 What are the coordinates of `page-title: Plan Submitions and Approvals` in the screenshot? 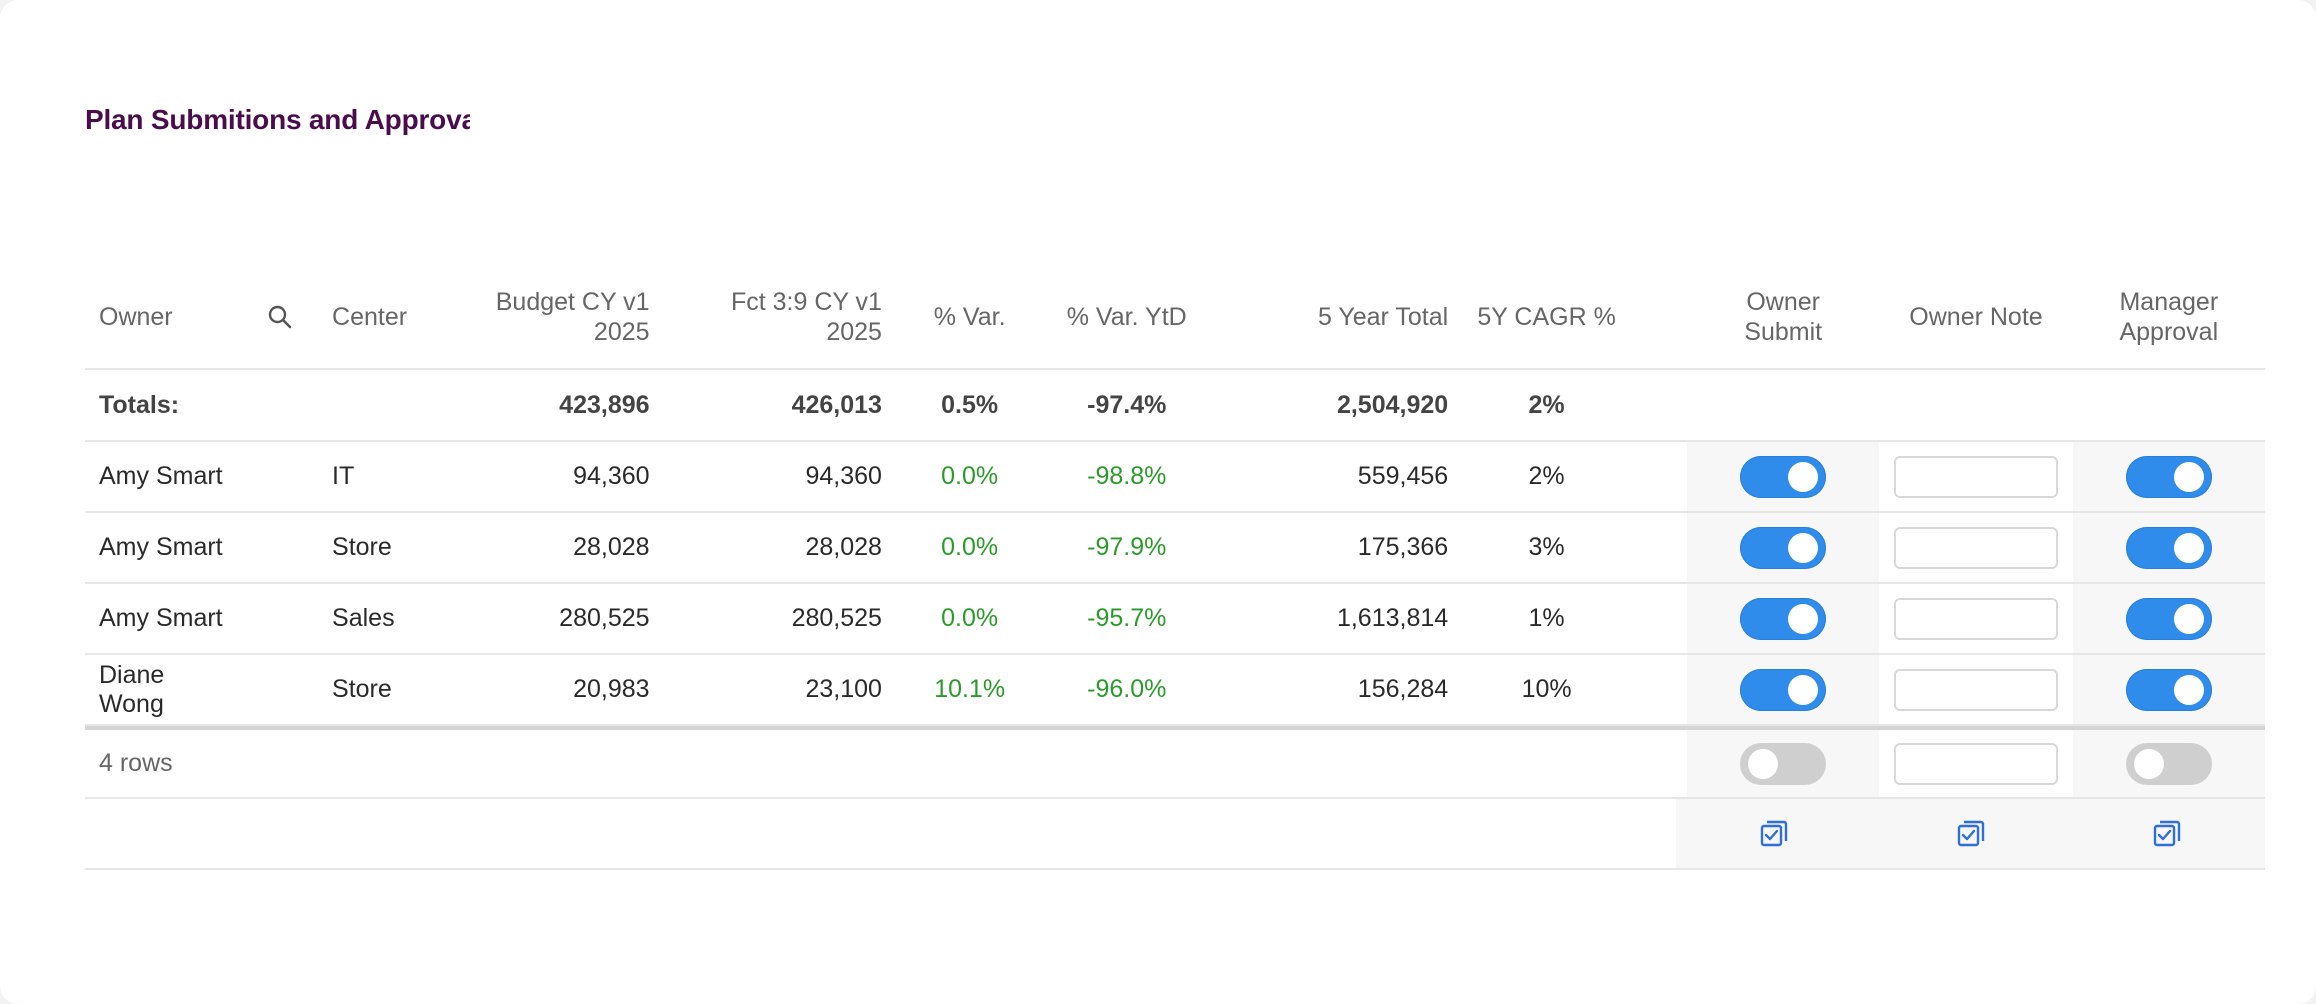 It's located at (277, 119).